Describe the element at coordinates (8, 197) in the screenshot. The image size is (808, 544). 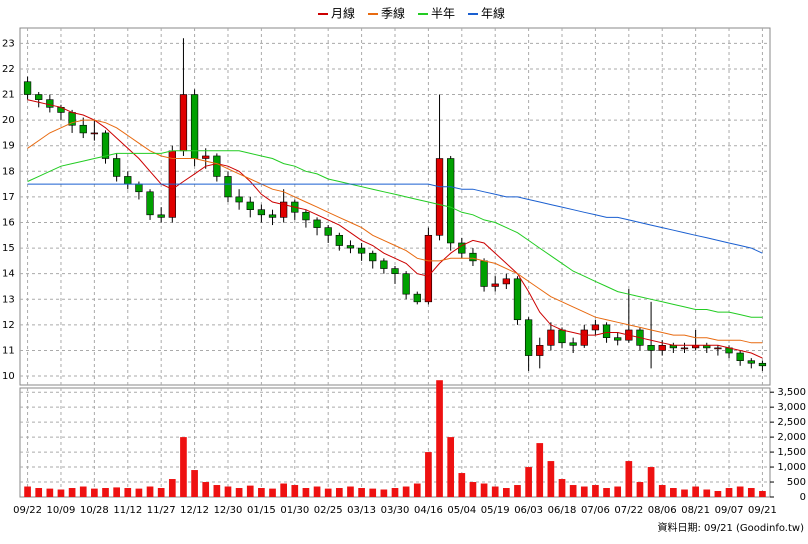
I see `y-tick-label: 17` at that location.